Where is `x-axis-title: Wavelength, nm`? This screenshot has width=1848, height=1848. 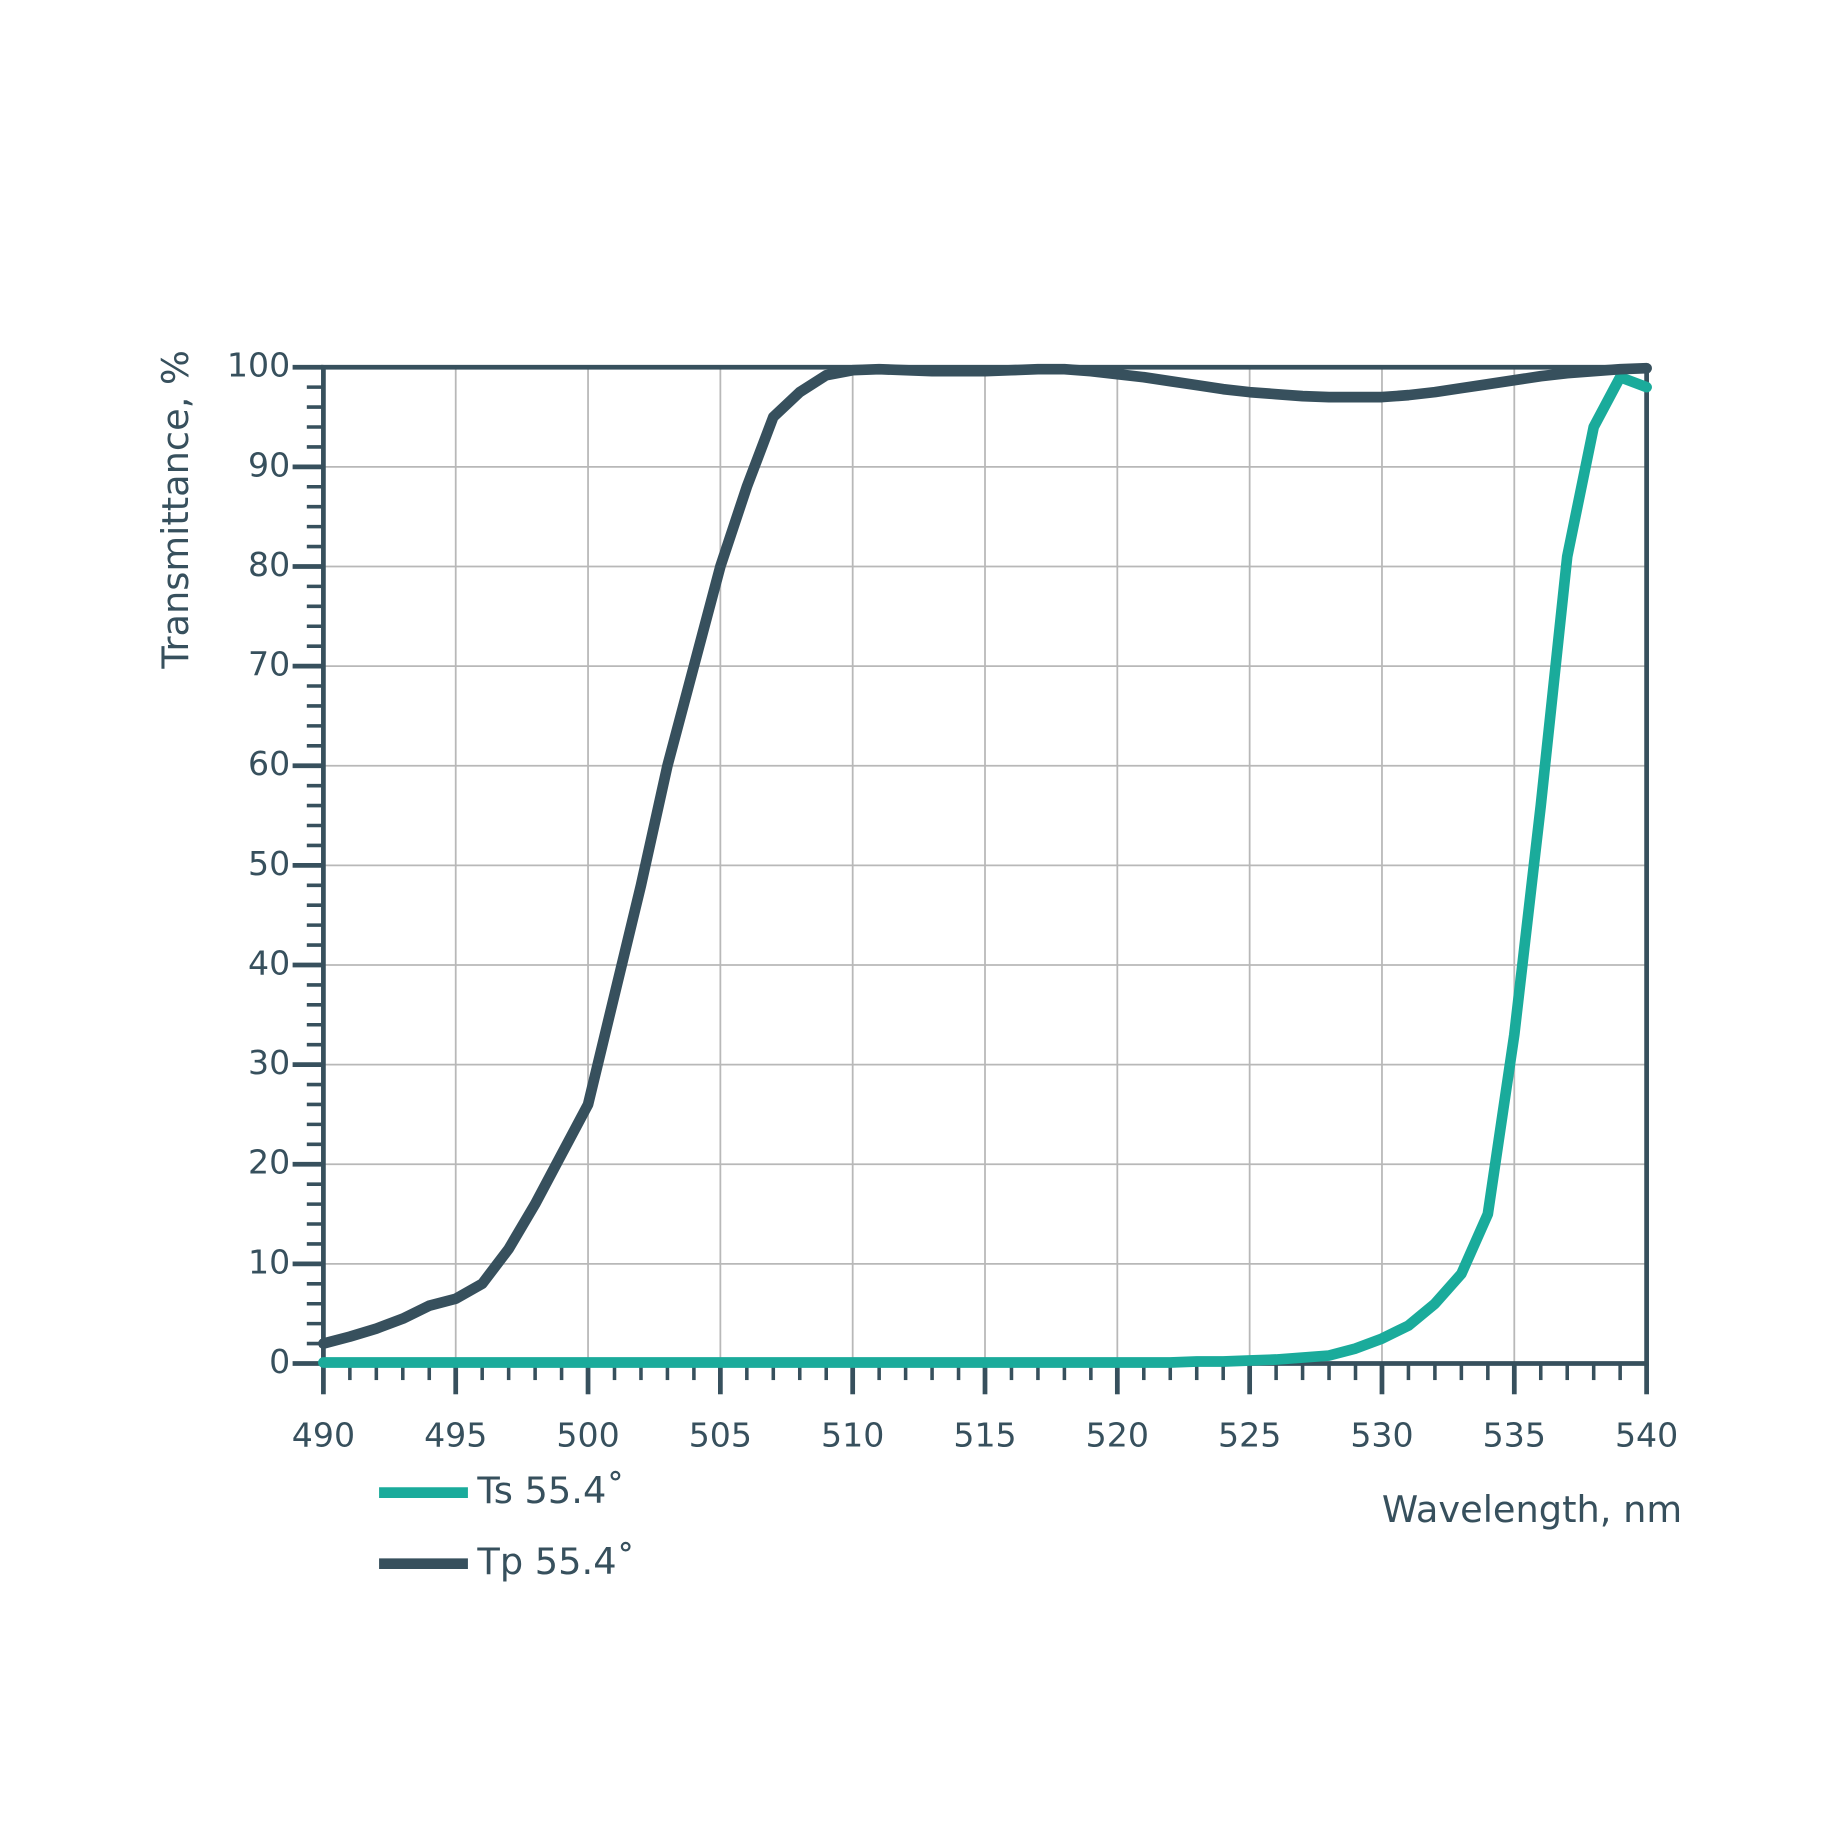 x-axis-title: Wavelength, nm is located at coordinates (1532, 1509).